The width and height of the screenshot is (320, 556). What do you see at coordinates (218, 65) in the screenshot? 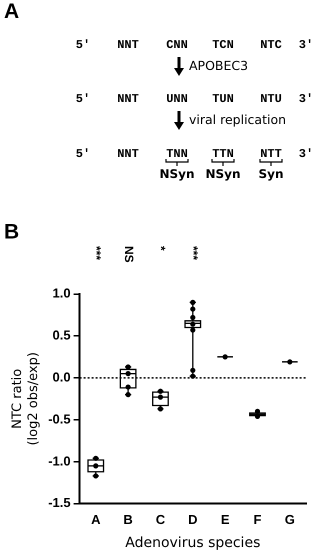
I see `text: APOBEC3` at bounding box center [218, 65].